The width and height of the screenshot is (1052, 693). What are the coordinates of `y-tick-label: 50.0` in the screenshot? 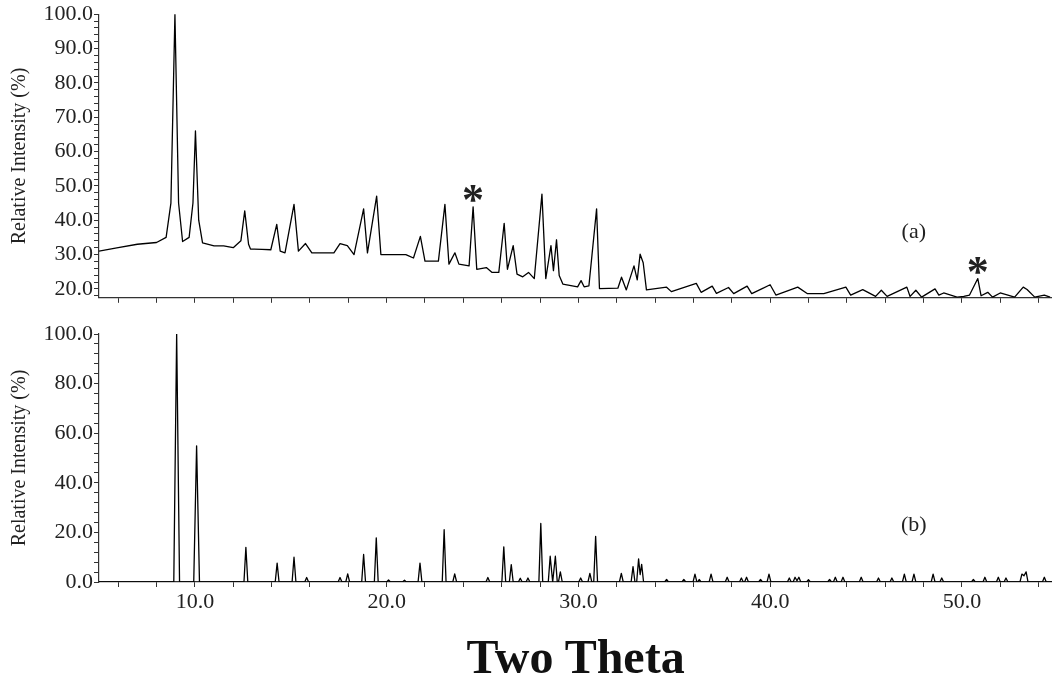 It's located at (73, 184).